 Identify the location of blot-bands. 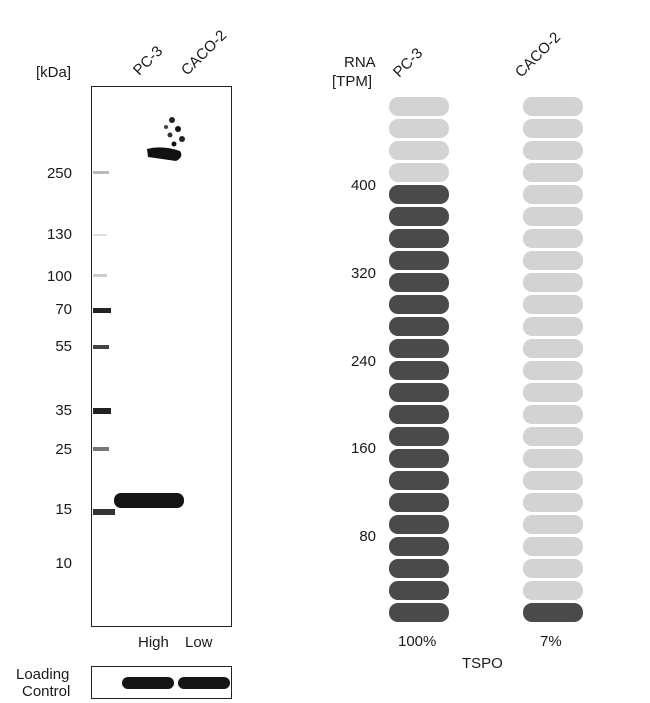
(139, 316).